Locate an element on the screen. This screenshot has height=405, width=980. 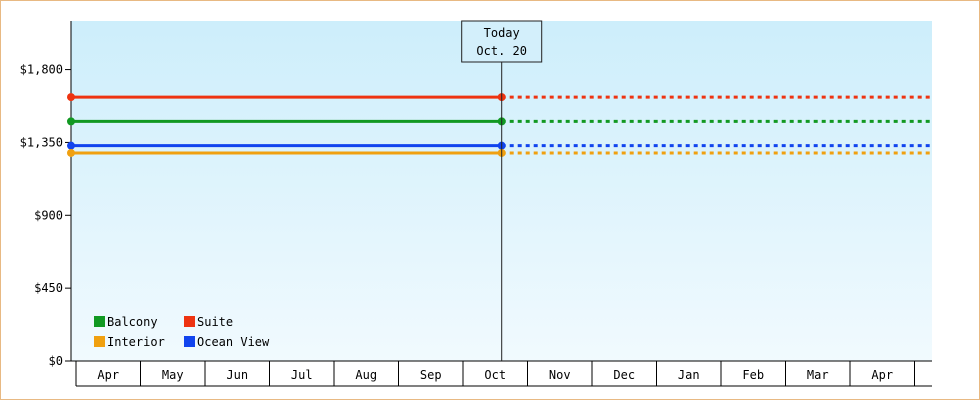
month-label: Sep is located at coordinates (431, 375).